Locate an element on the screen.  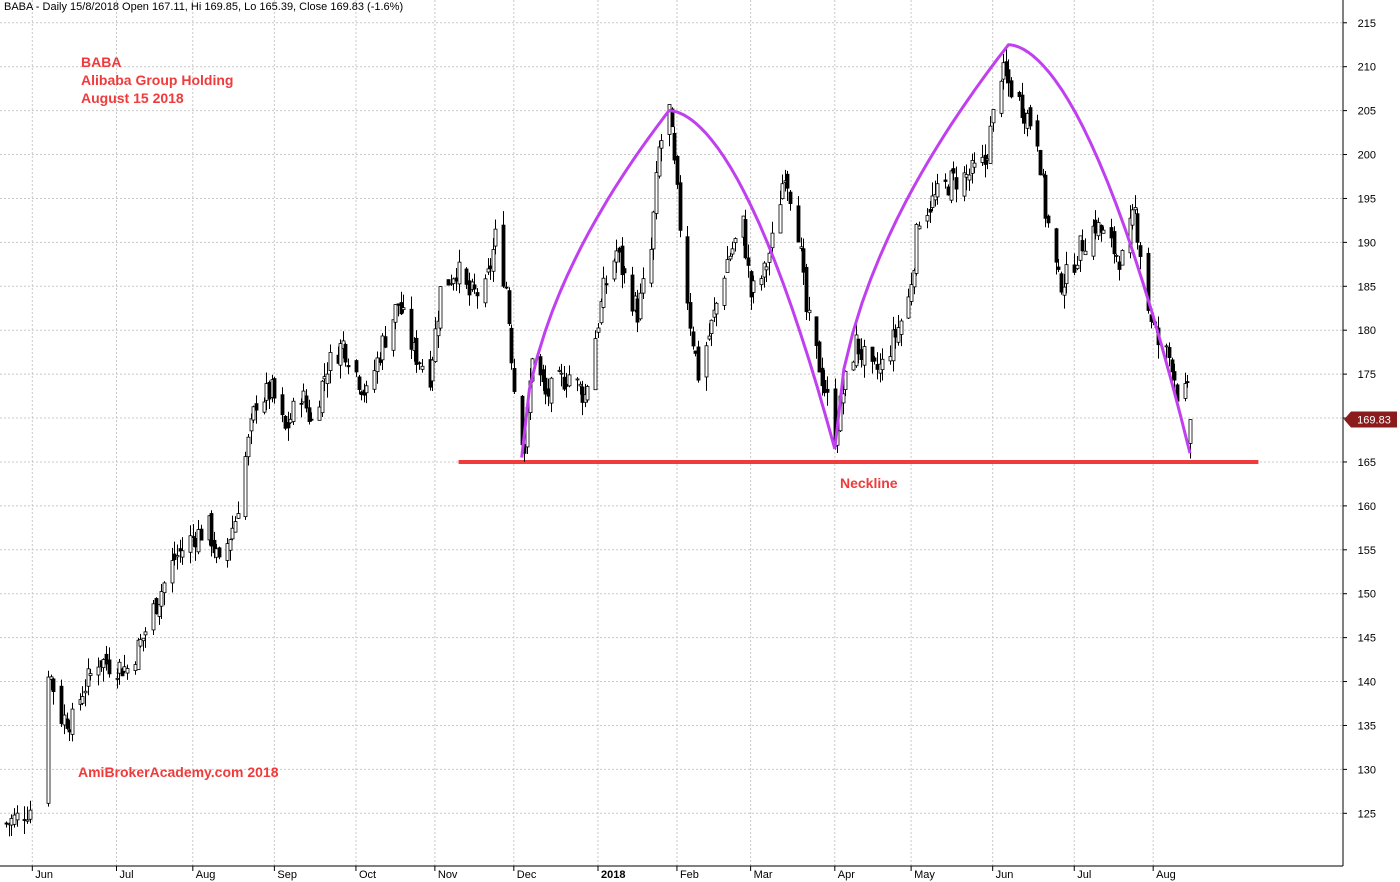
y-tick-label: 125 is located at coordinates (1367, 814).